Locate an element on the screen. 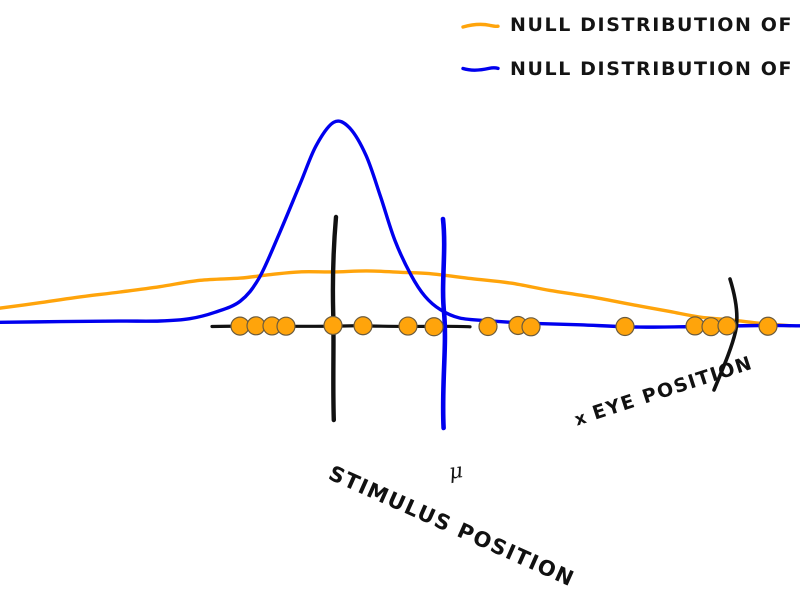 The image size is (800, 600). null-distribution-x-curve is located at coordinates (396, 298).